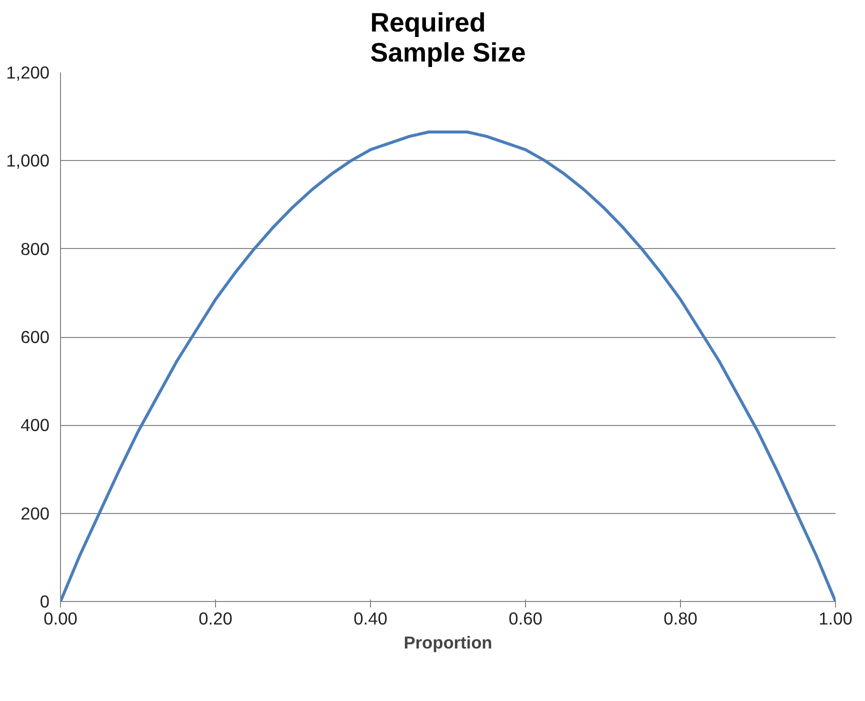 Image resolution: width=865 pixels, height=701 pixels. Describe the element at coordinates (35, 513) in the screenshot. I see `y-tick-label: 200` at that location.